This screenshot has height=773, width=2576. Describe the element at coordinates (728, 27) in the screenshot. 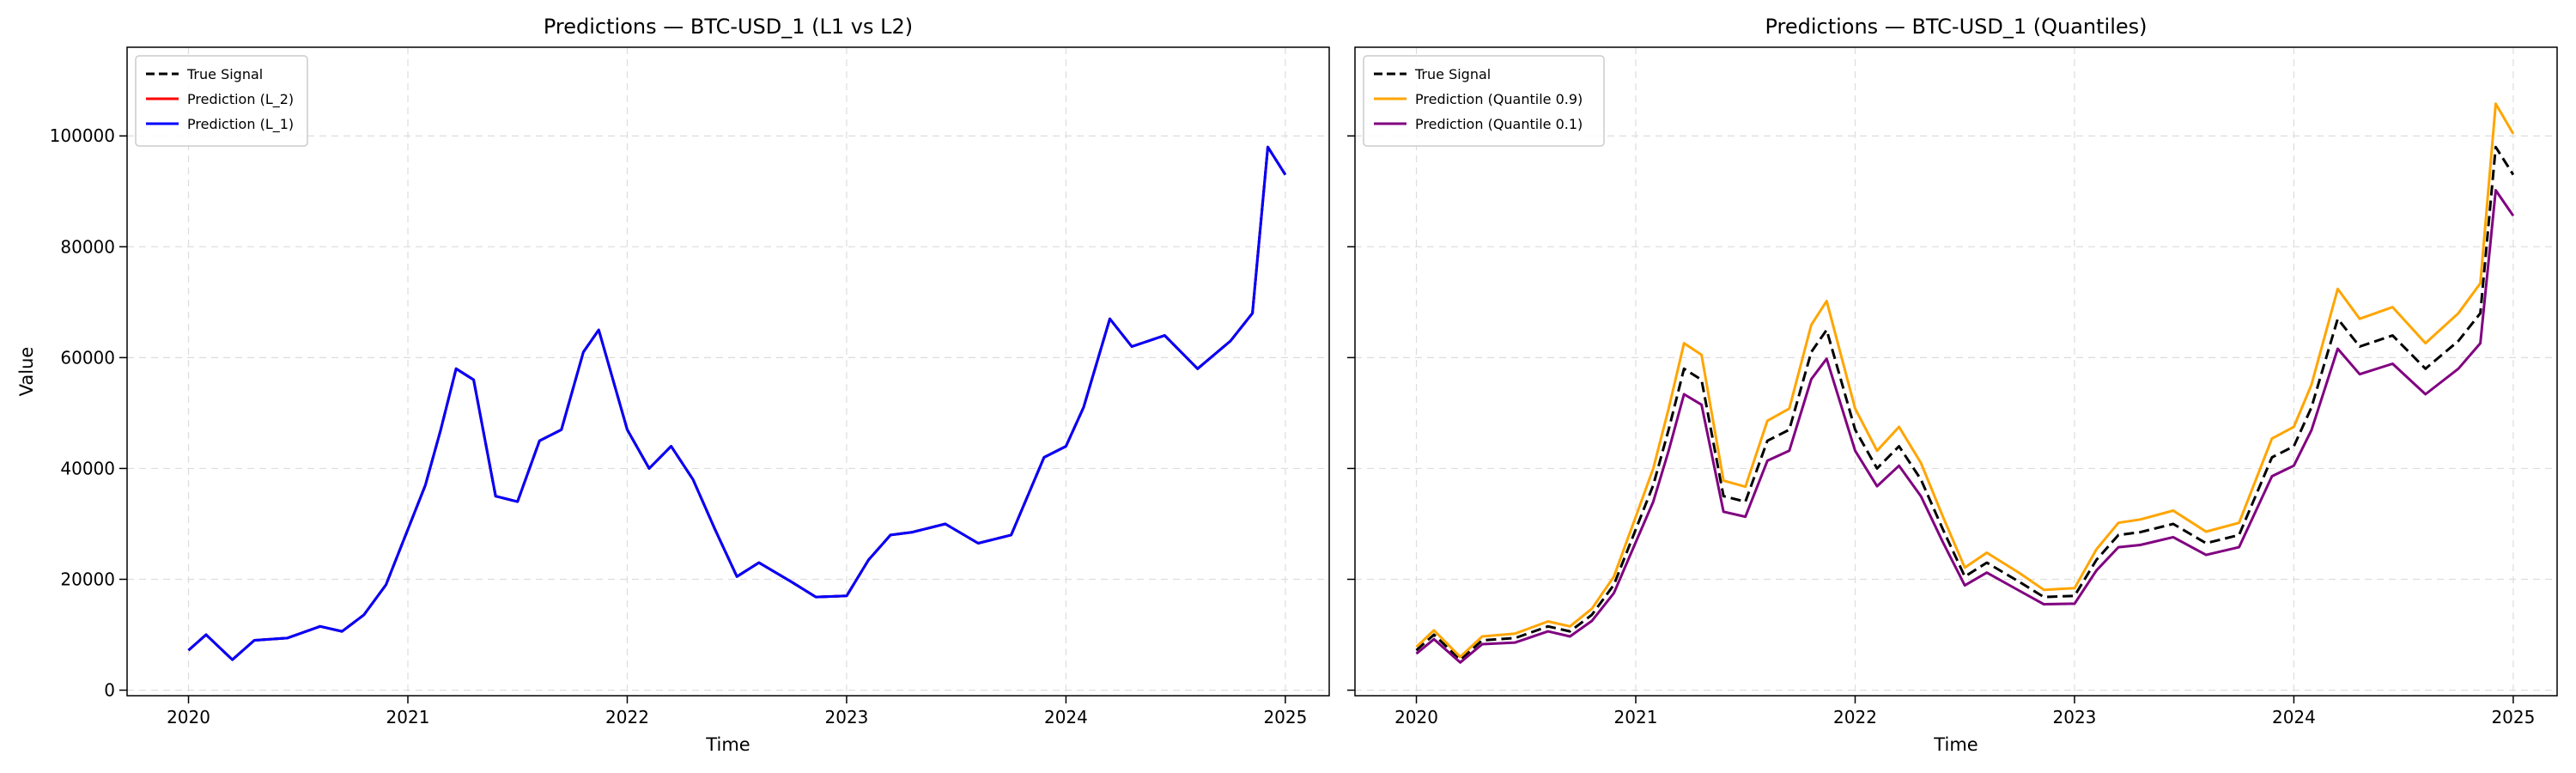

I see `chart-title: Predictions — BTC-USD_1 (L1 vs L2)` at that location.